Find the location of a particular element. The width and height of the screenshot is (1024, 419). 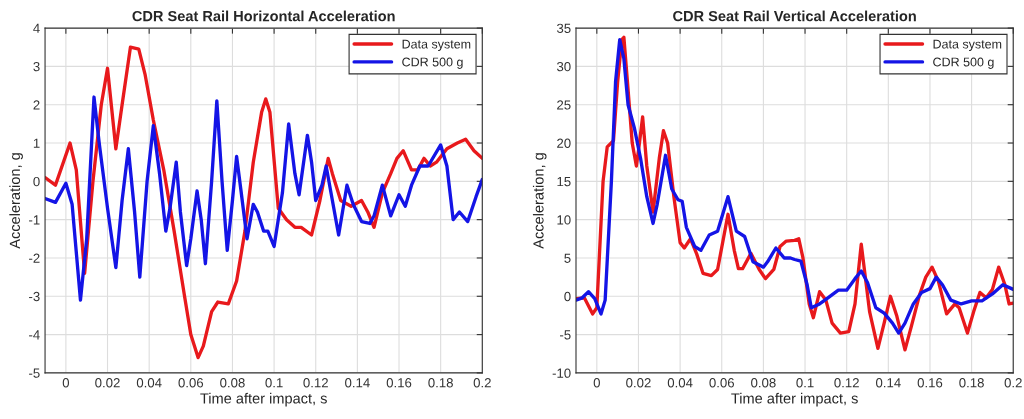

y-tick-label: 5 is located at coordinates (567, 258).